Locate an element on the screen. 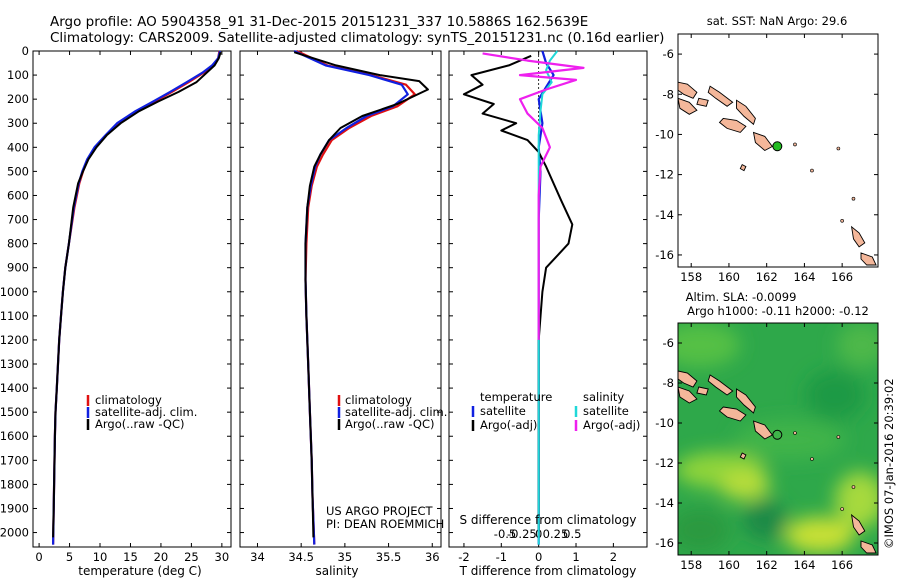 The width and height of the screenshot is (900, 584). s-tick-label: -0.5 is located at coordinates (505, 534).